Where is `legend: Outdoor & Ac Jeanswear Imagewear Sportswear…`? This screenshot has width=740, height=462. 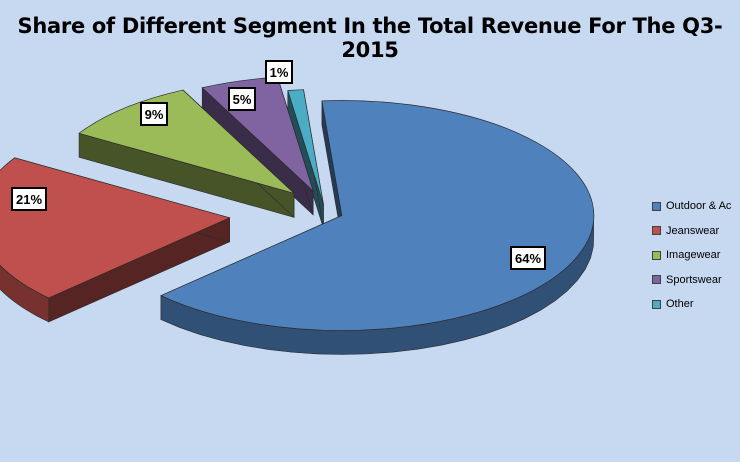
legend: Outdoor & Ac Jeanswear Imagewear Sportswear… is located at coordinates (696, 255).